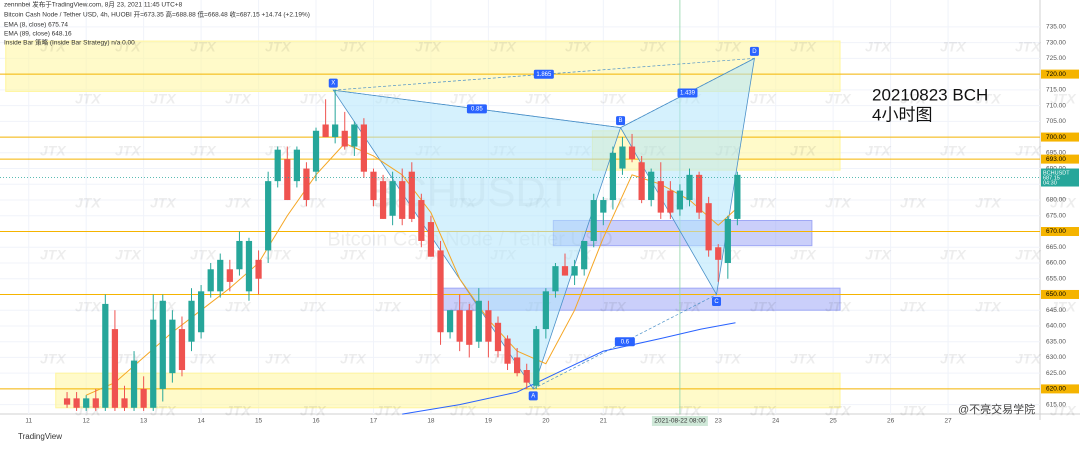 This screenshot has height=450, width=1080. I want to click on ratio-label: 1.439, so click(688, 94).